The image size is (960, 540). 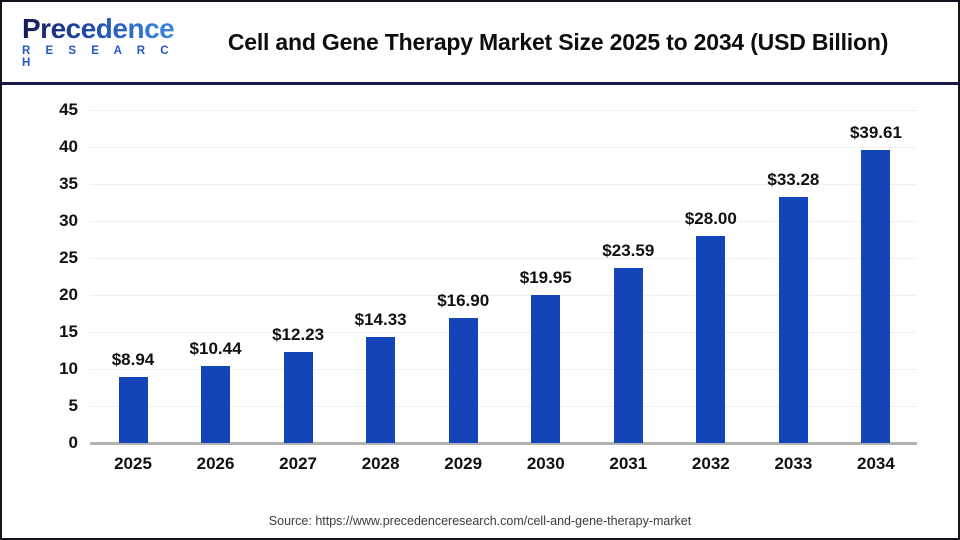 I want to click on y-tick-label: 20, so click(x=68, y=294).